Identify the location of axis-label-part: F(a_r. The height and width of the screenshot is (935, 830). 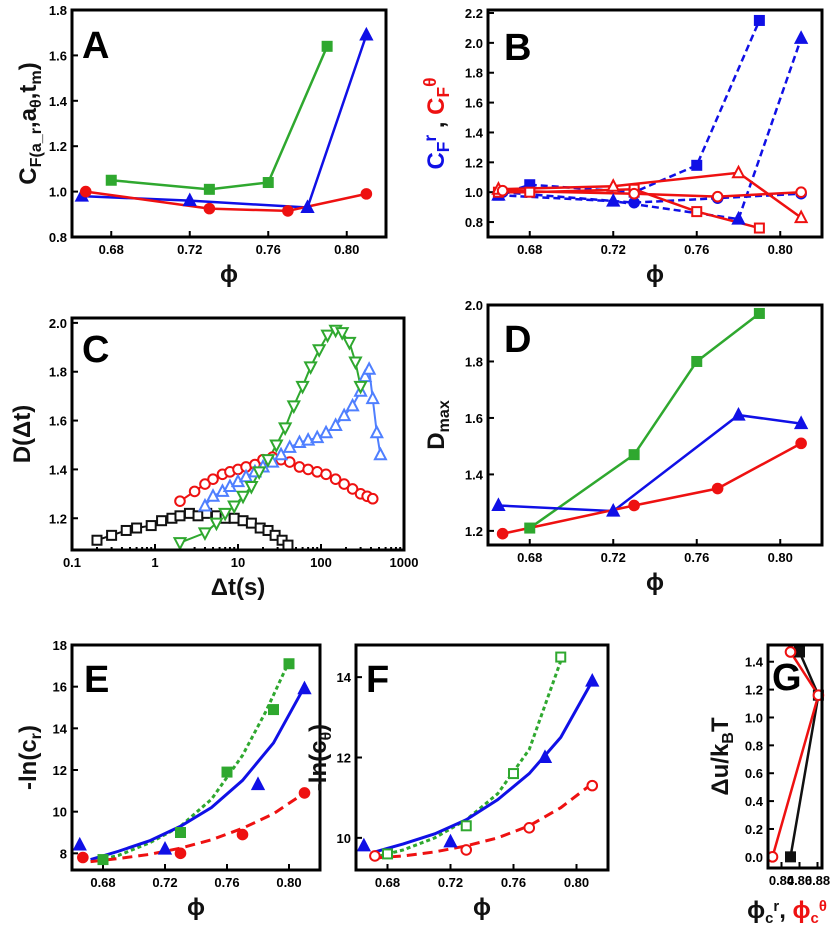
(36, 147).